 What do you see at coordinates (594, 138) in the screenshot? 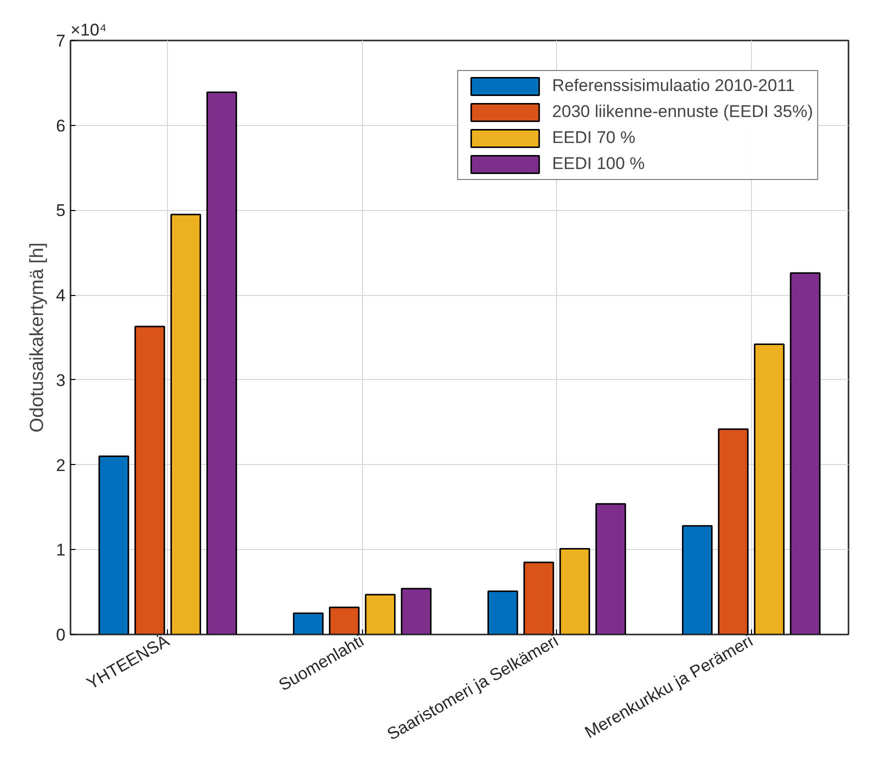
I see `legend-label: EEDI 70 %` at bounding box center [594, 138].